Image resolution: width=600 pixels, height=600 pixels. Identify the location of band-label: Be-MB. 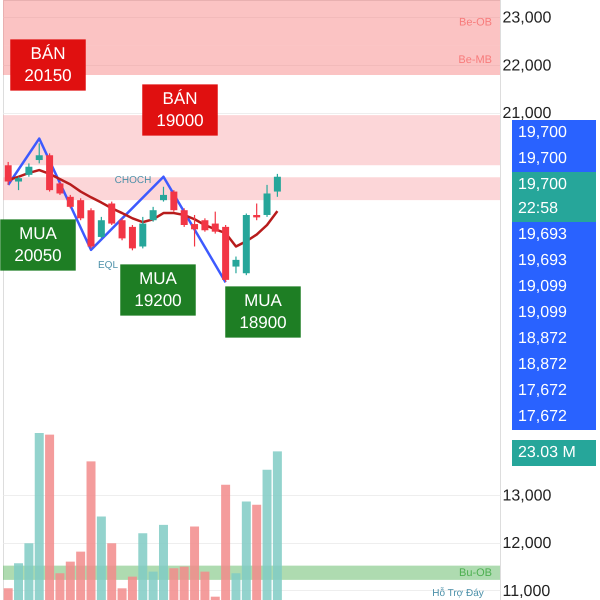
(475, 60).